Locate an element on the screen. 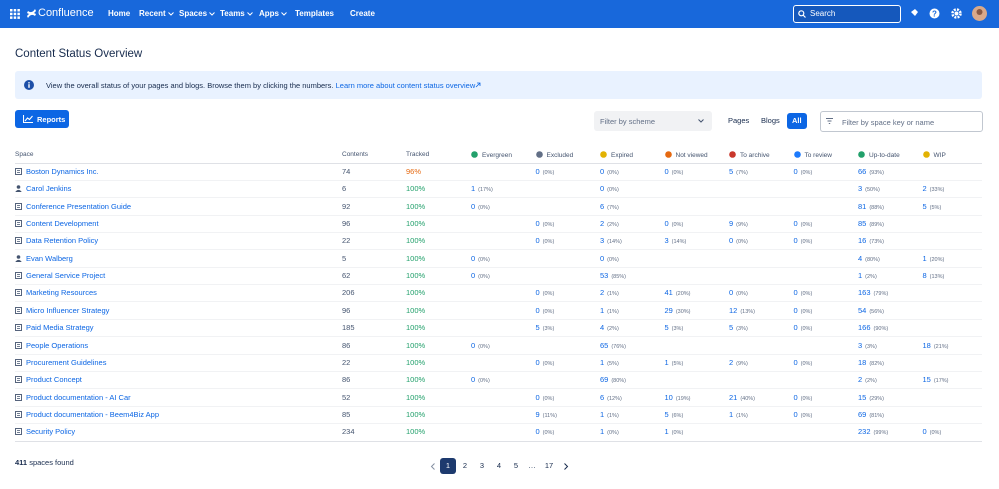 This screenshot has height=489, width=999. prev-page is located at coordinates (433, 466).